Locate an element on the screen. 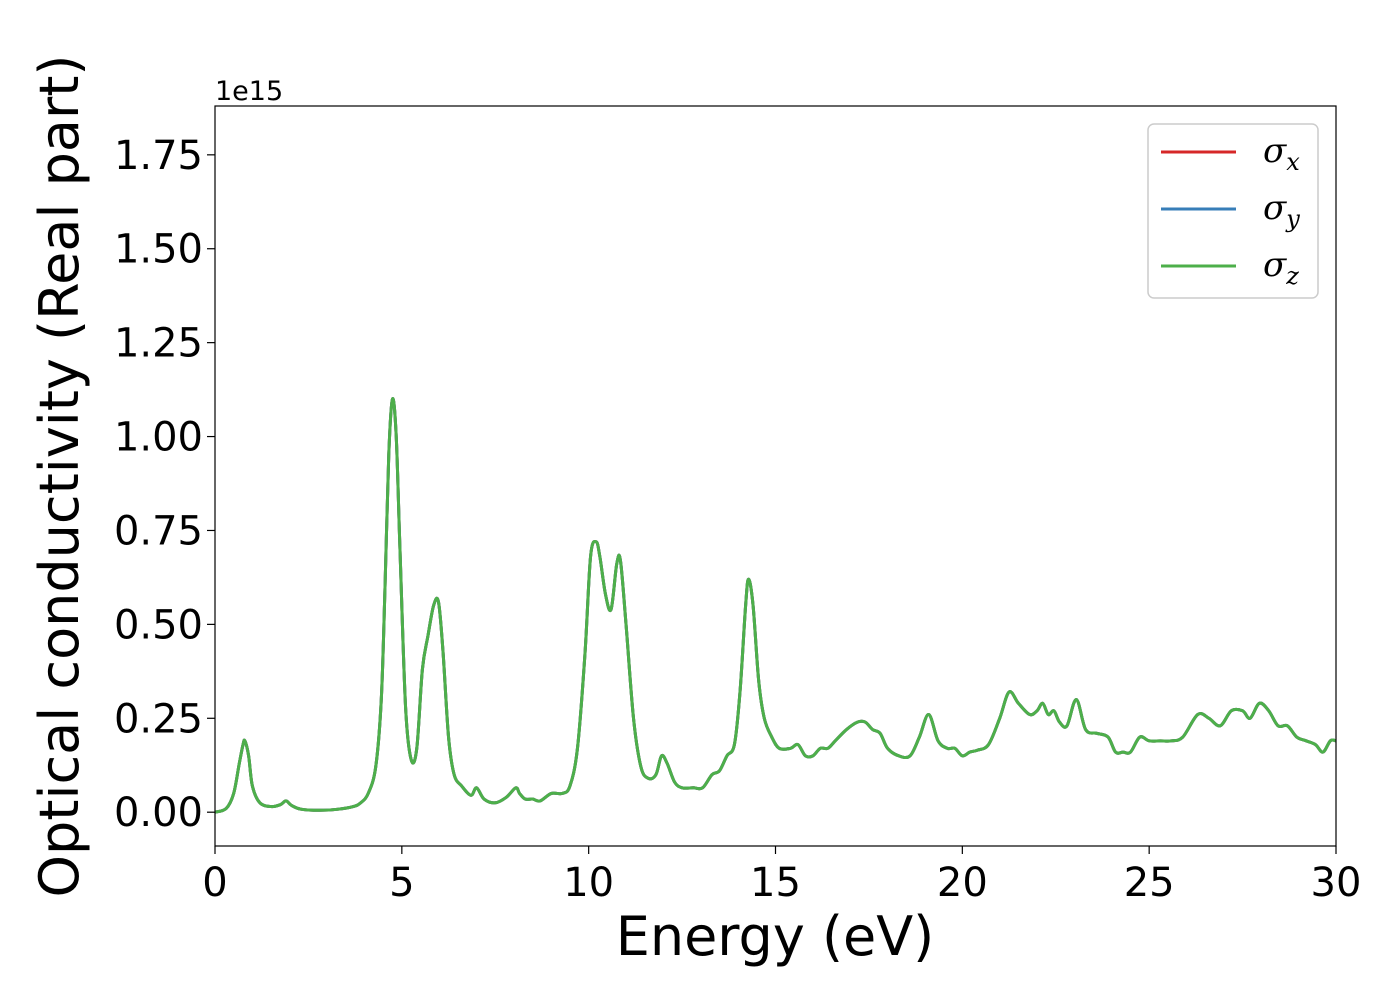 The height and width of the screenshot is (1000, 1400). legend-box is located at coordinates (1233, 211).